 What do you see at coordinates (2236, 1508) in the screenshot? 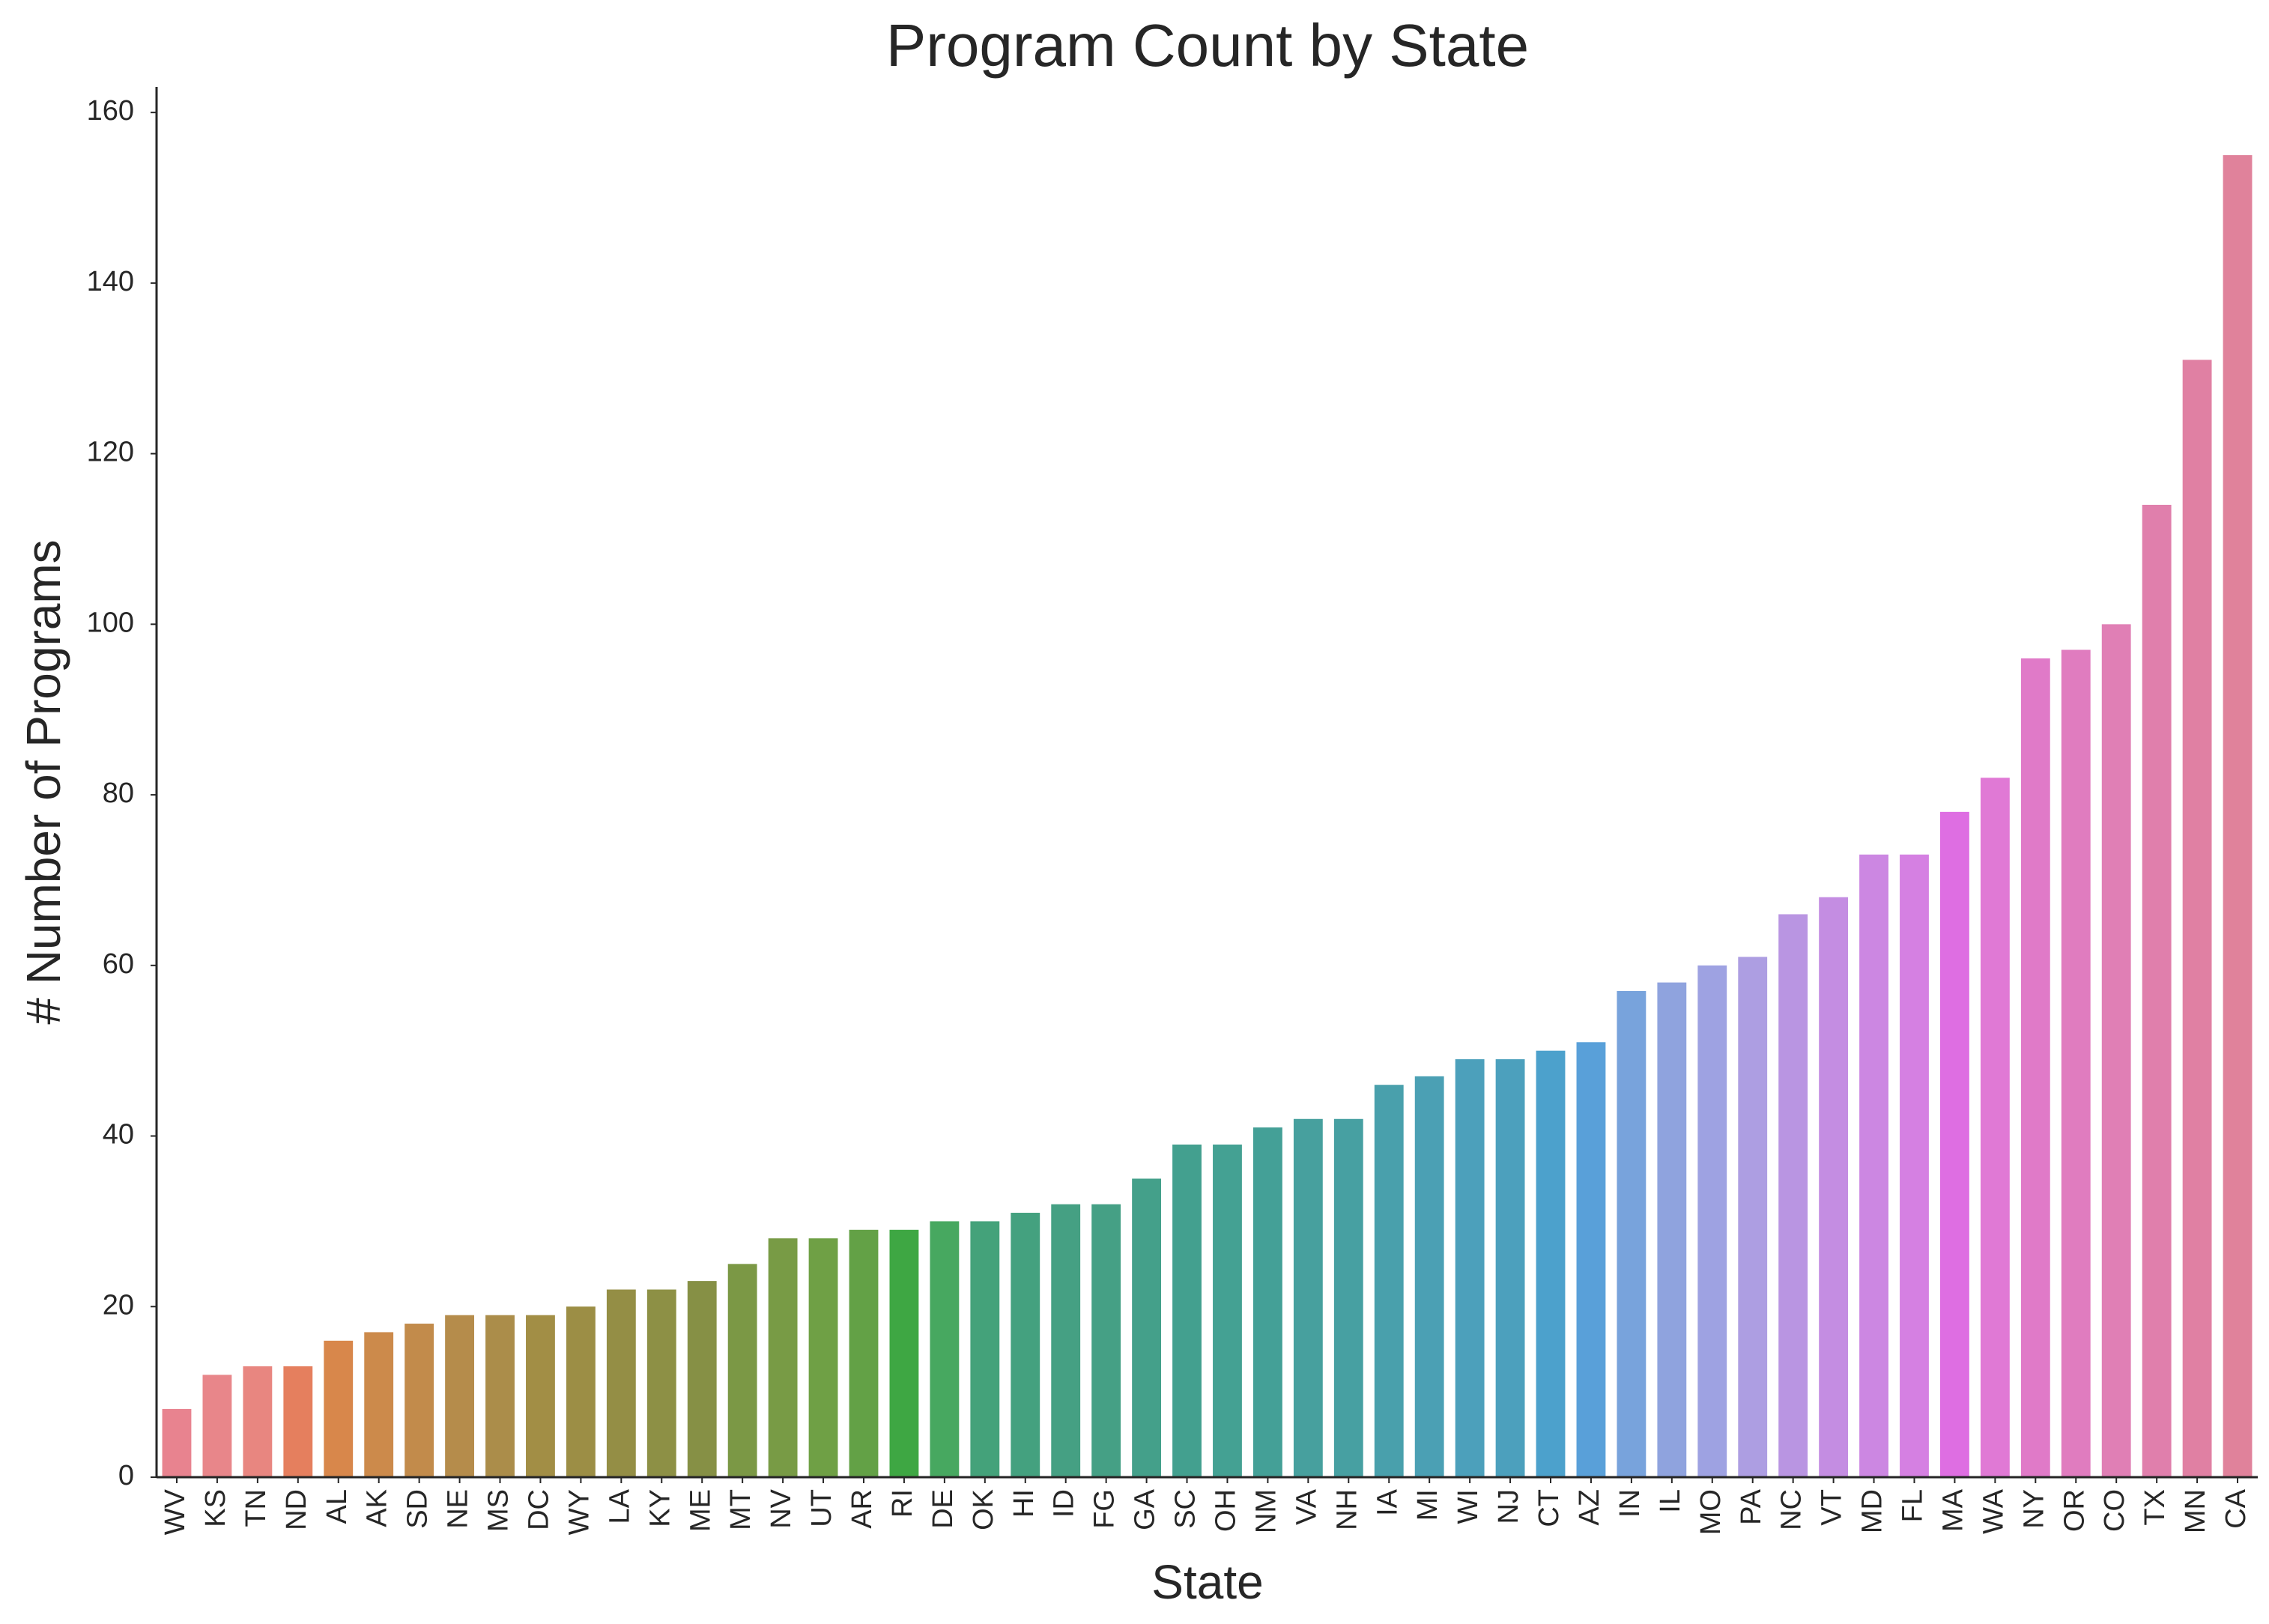
I see `x-tick-label: CA` at bounding box center [2236, 1508].